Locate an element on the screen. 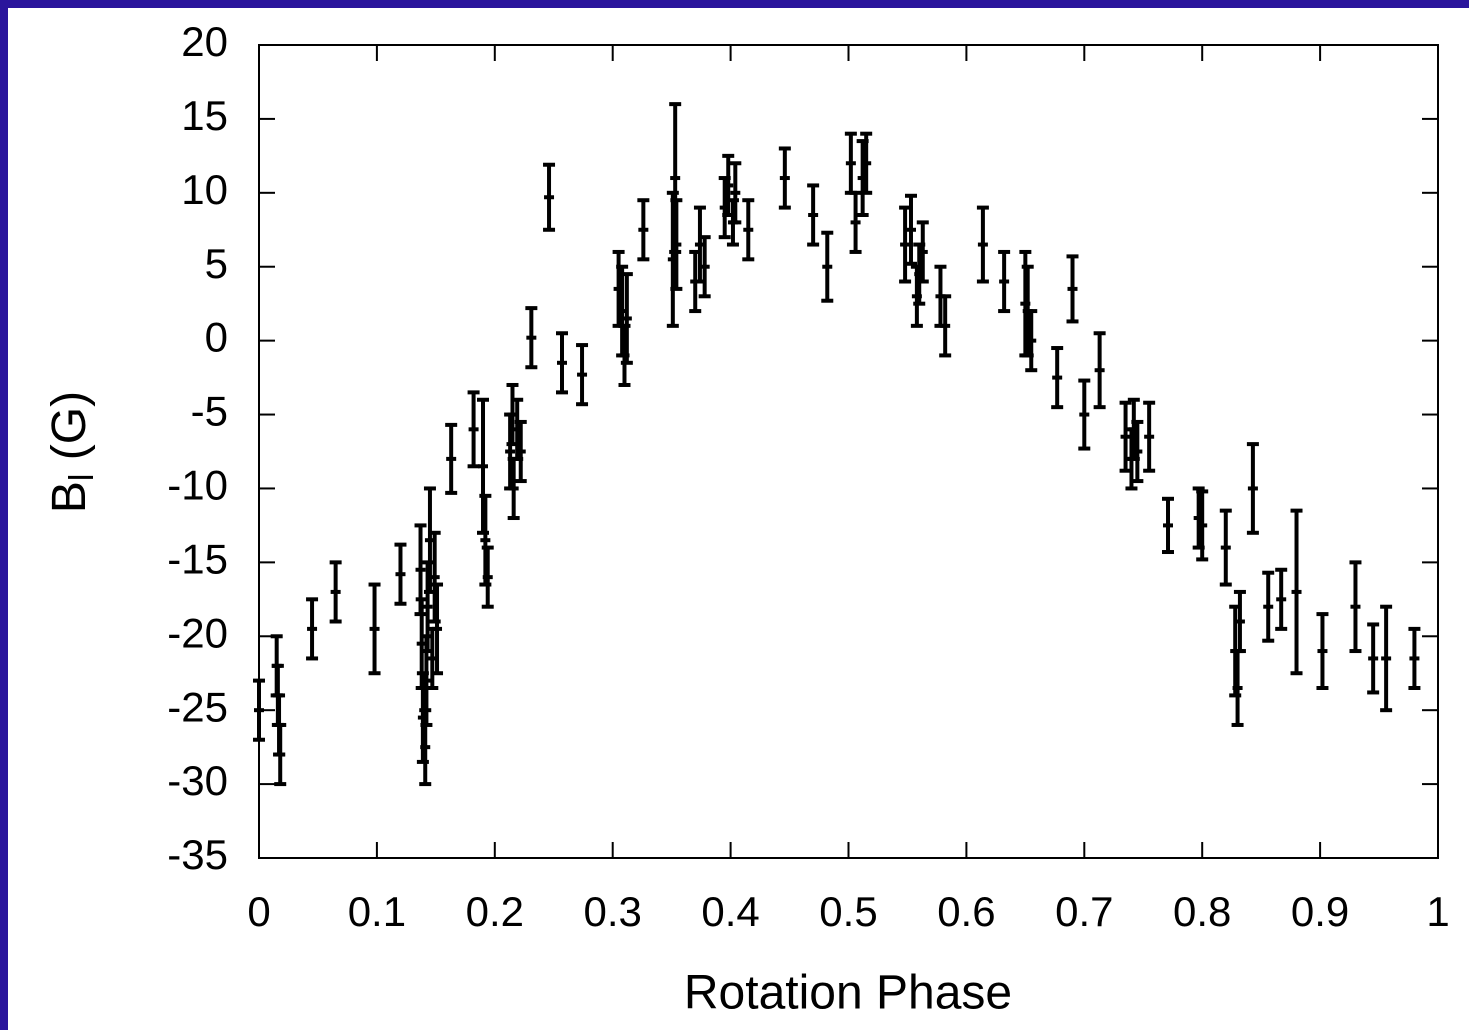 The image size is (1469, 1030). y-tick-label: 15 is located at coordinates (204, 115).